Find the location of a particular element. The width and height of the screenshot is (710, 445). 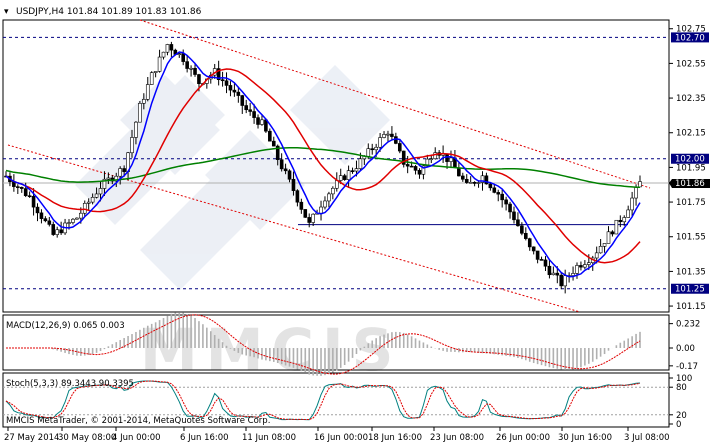

macd-axis: 0.232 0.00 -0.17 is located at coordinates (684, 346).